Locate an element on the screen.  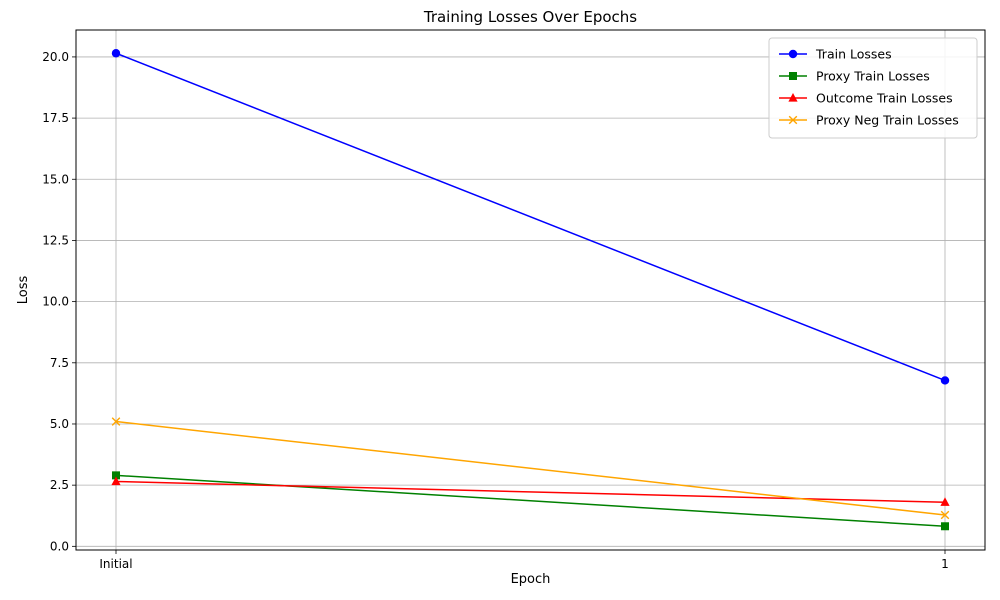
y-tick-label: 2.5 is located at coordinates (59, 485).